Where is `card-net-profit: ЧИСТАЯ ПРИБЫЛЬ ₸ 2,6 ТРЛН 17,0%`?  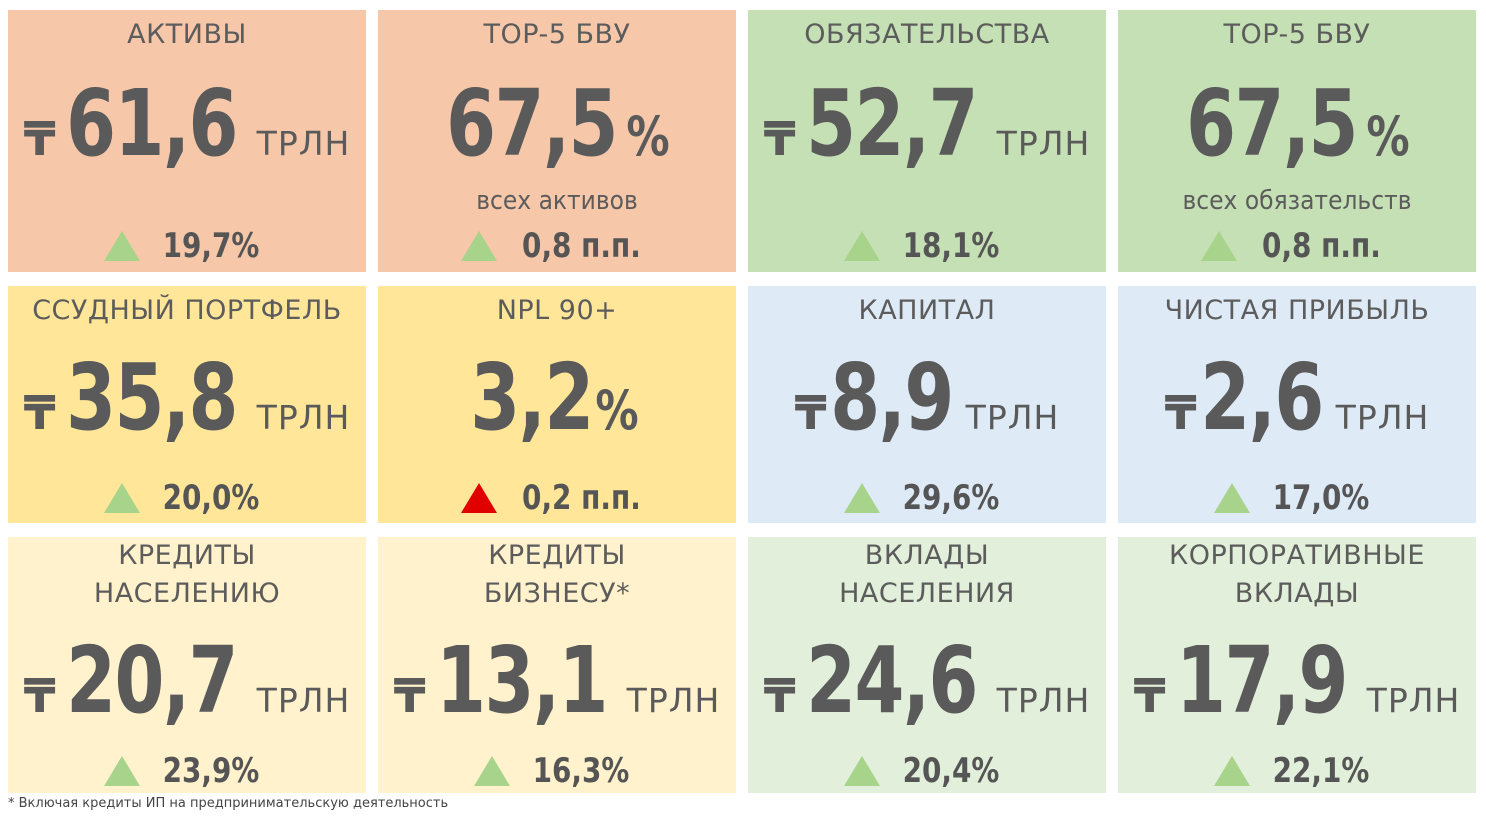 card-net-profit: ЧИСТАЯ ПРИБЫЛЬ ₸ 2,6 ТРЛН 17,0% is located at coordinates (1297, 404).